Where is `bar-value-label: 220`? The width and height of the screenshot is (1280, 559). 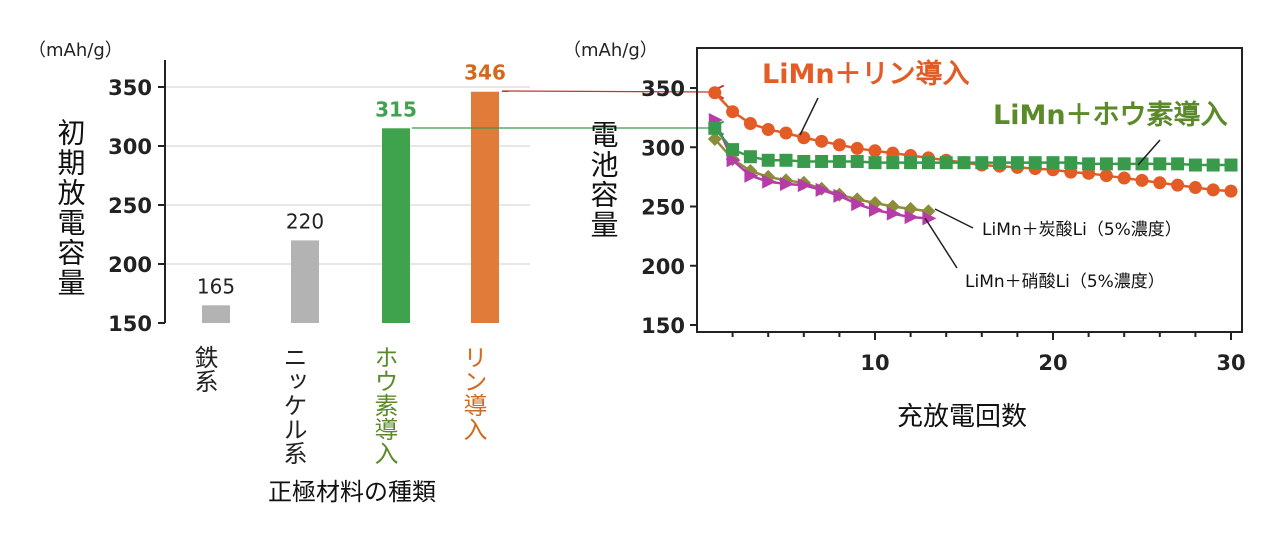 bar-value-label: 220 is located at coordinates (305, 221).